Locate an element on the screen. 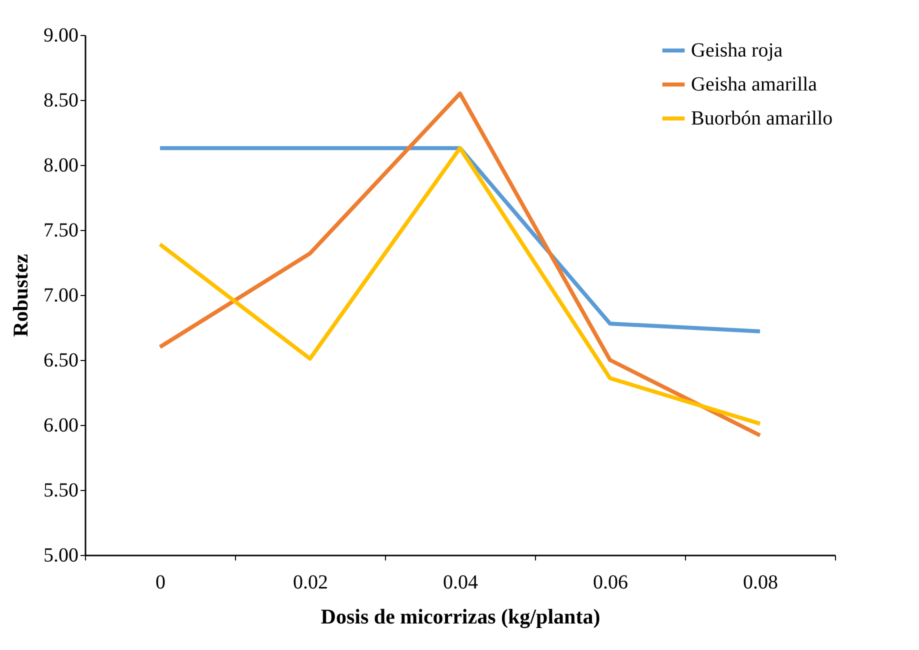 The height and width of the screenshot is (650, 919). legend-label: Geisha amarilla is located at coordinates (754, 85).